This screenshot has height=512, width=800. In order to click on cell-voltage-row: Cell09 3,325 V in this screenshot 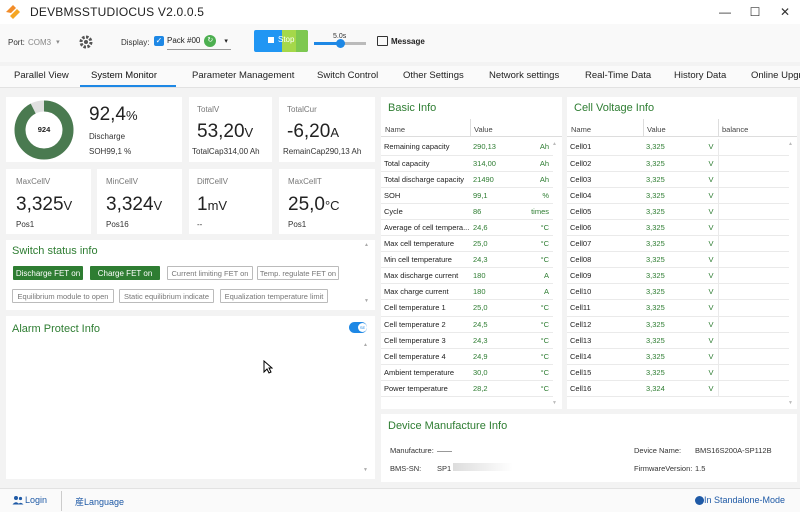, I will do `click(678, 276)`.